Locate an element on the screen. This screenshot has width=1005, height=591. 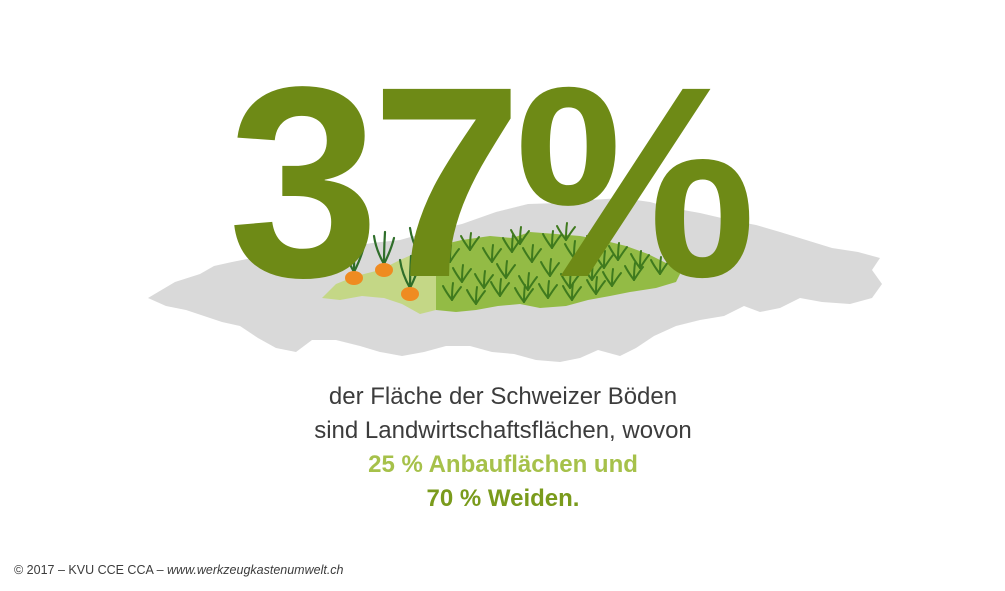
carrot-layer is located at coordinates (387, 261).